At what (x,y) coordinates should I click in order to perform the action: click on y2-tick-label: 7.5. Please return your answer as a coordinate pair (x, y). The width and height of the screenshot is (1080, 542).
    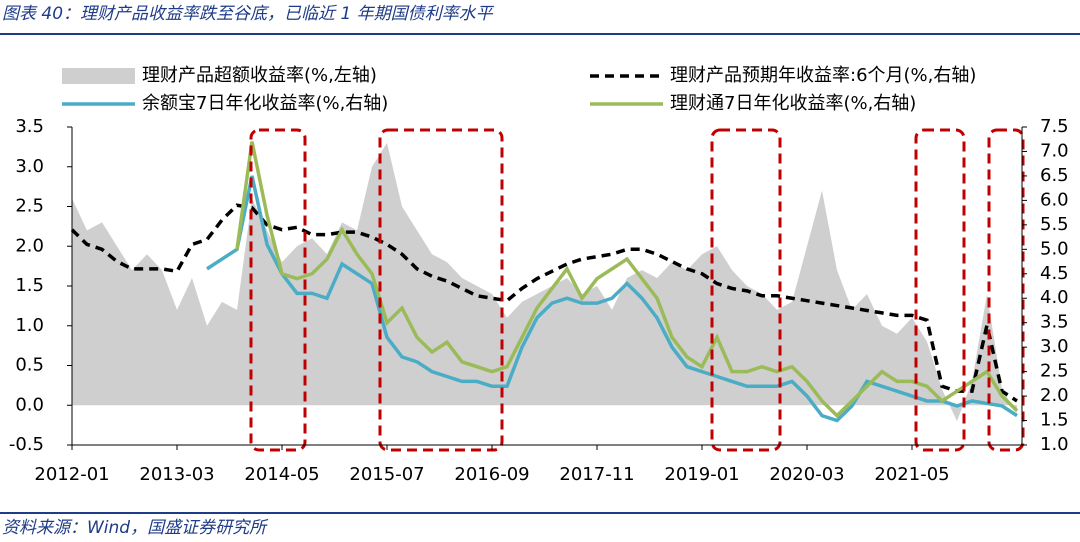
    Looking at the image, I should click on (1054, 126).